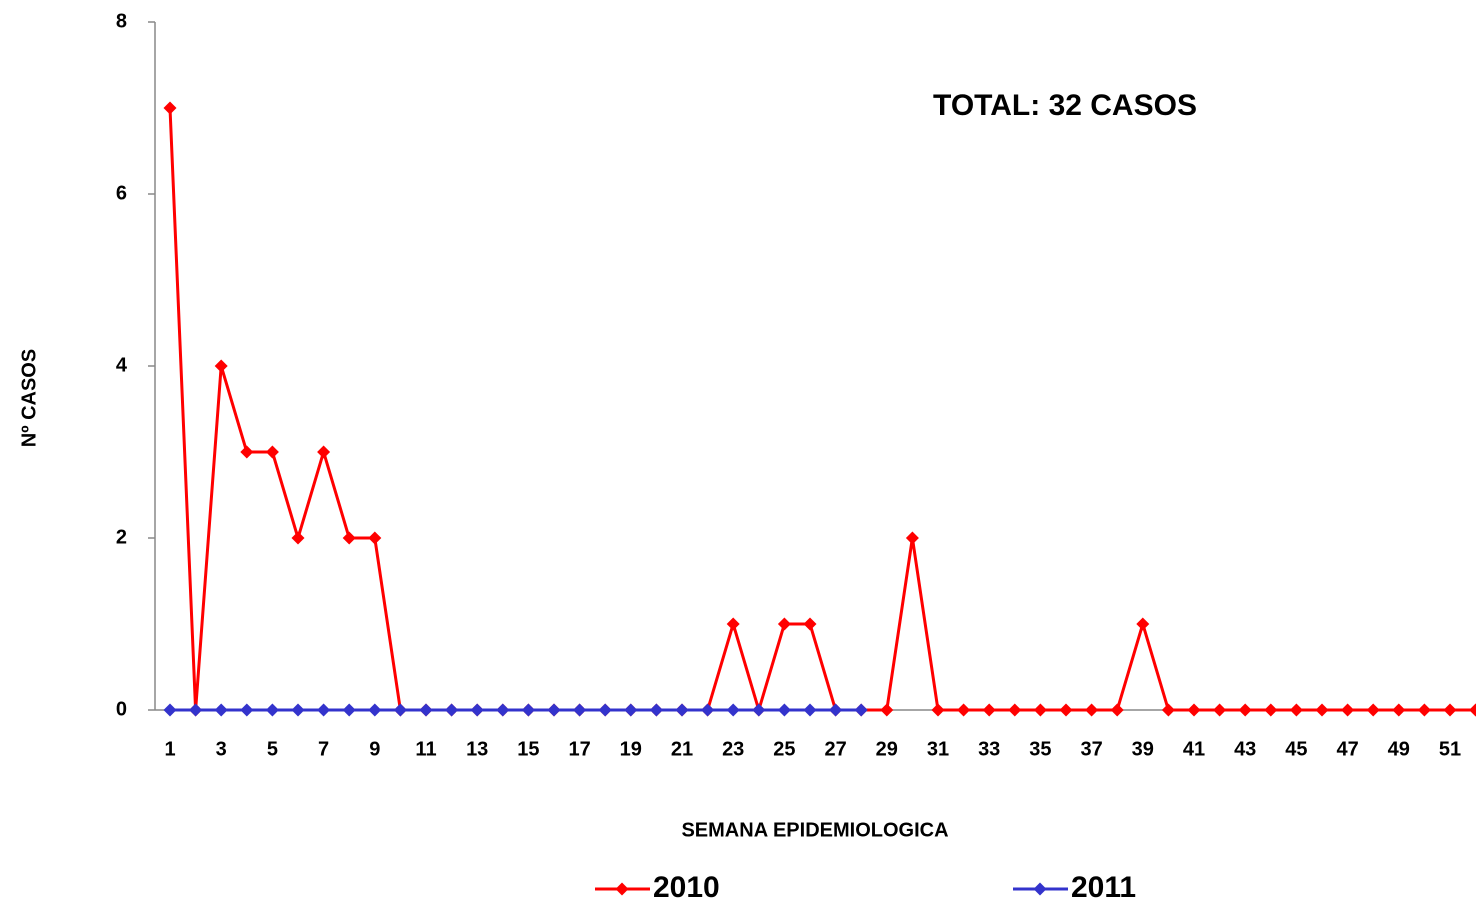  I want to click on x-tick-label: 47, so click(1347, 749).